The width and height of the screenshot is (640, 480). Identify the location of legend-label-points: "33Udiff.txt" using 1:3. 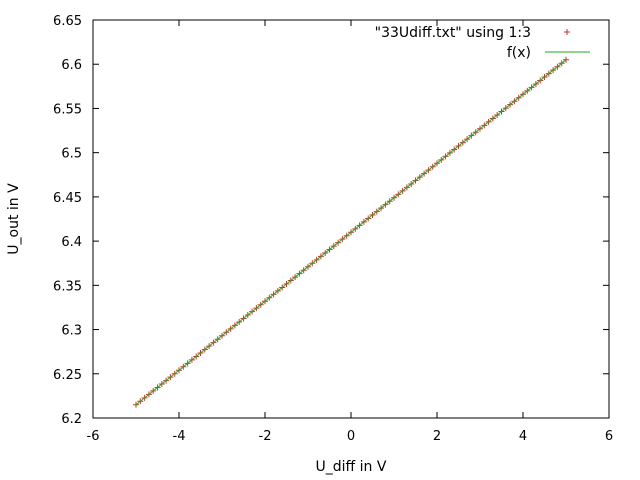
(453, 33).